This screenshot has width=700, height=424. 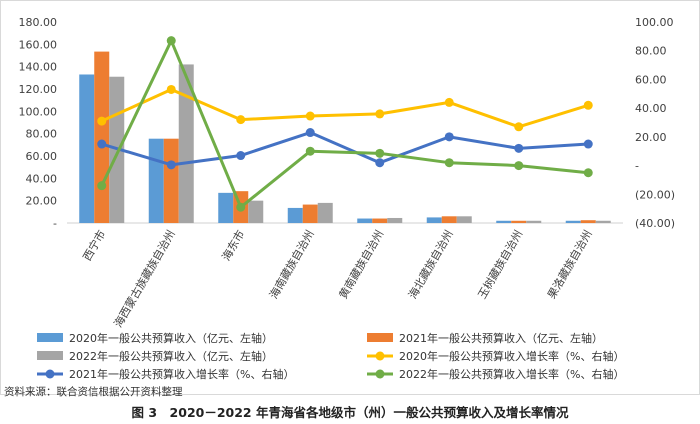 I want to click on right-axis-tick-label: 20.00, so click(x=651, y=137).